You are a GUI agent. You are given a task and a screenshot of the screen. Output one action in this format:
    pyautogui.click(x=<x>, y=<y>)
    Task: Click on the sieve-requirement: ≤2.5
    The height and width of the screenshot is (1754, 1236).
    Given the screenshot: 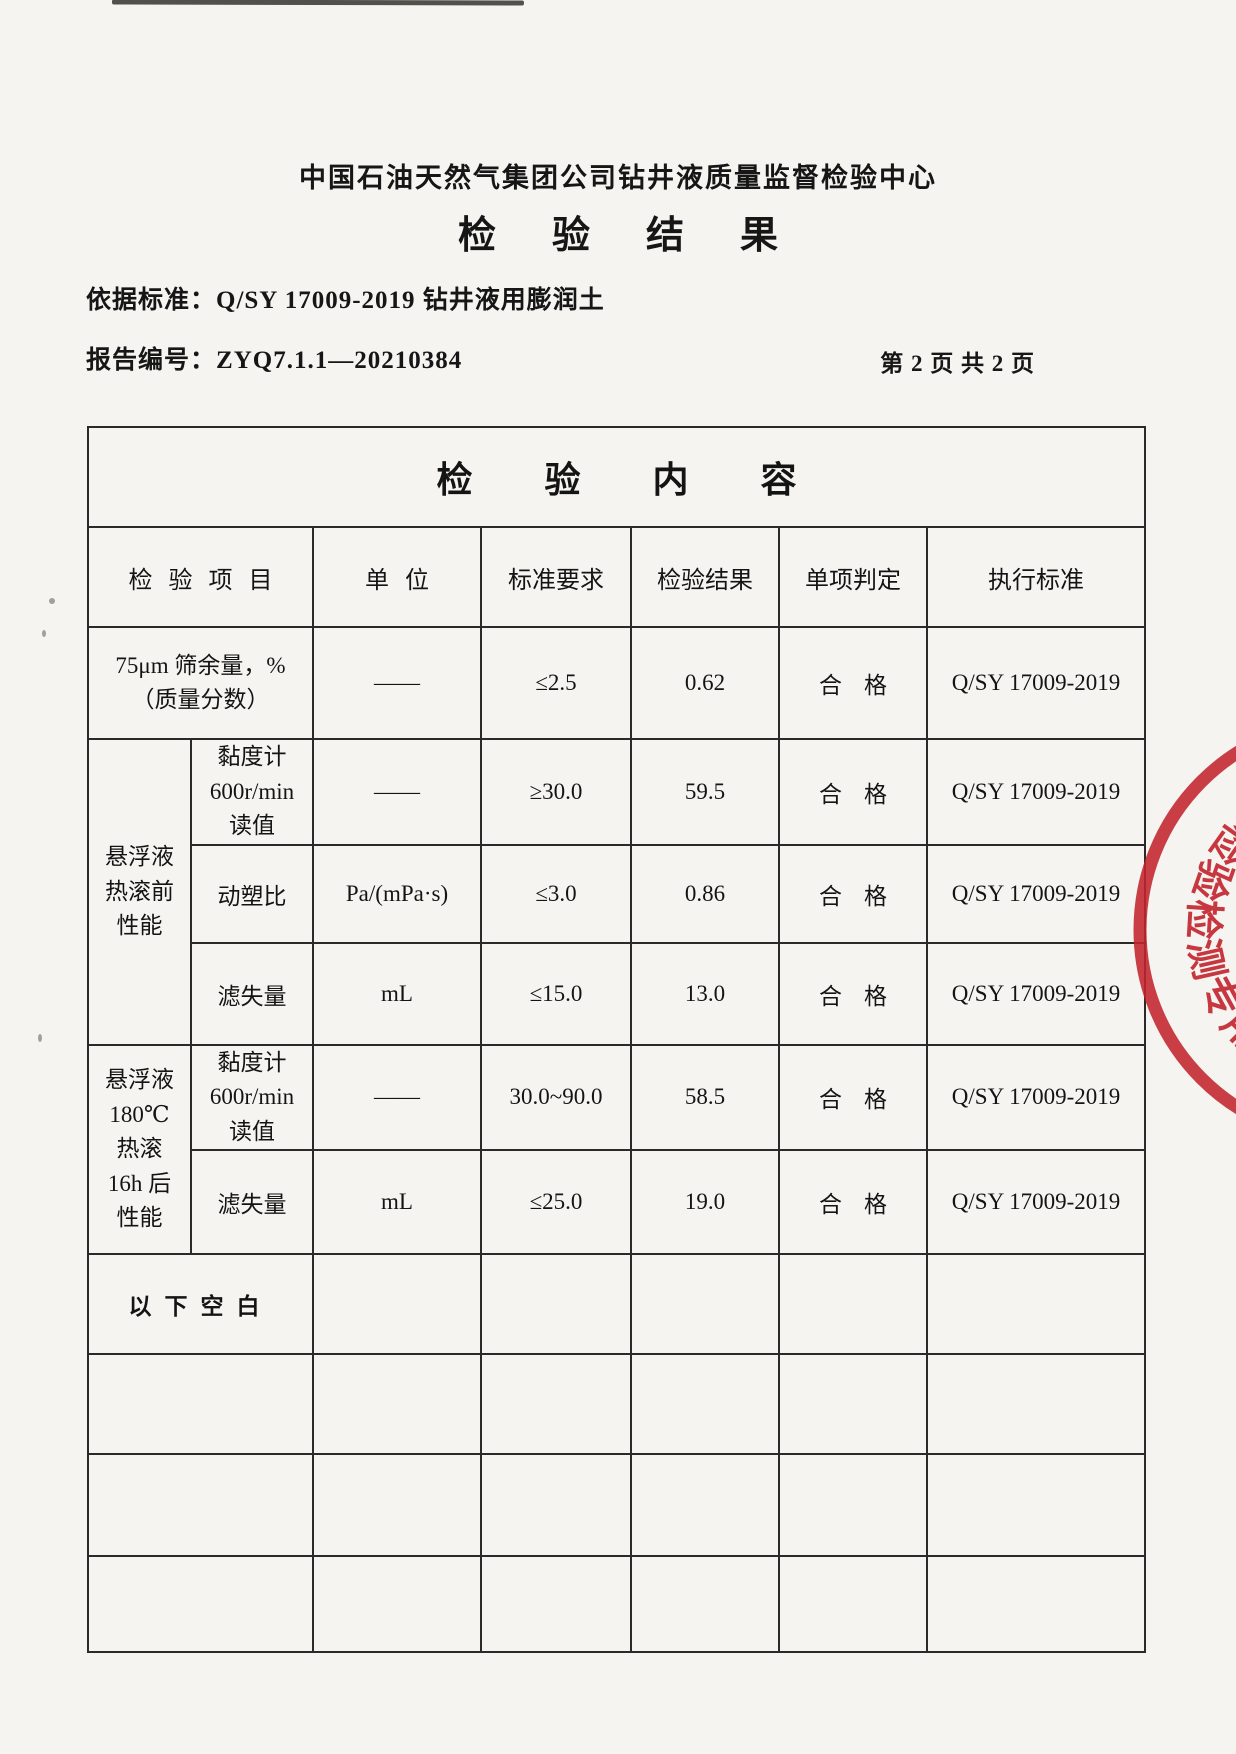 What is the action you would take?
    pyautogui.click(x=556, y=683)
    